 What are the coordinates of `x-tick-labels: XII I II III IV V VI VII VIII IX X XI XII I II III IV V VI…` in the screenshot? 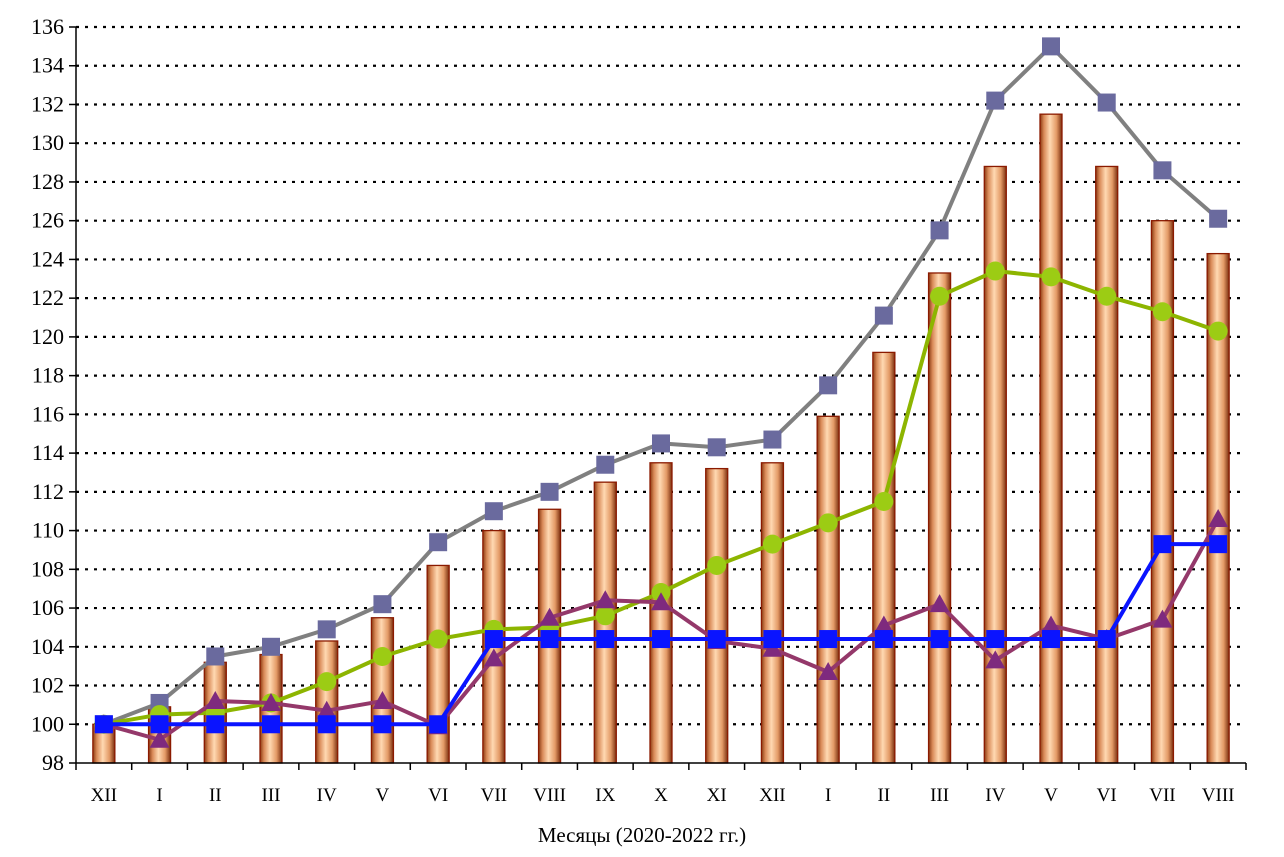 It's located at (663, 795).